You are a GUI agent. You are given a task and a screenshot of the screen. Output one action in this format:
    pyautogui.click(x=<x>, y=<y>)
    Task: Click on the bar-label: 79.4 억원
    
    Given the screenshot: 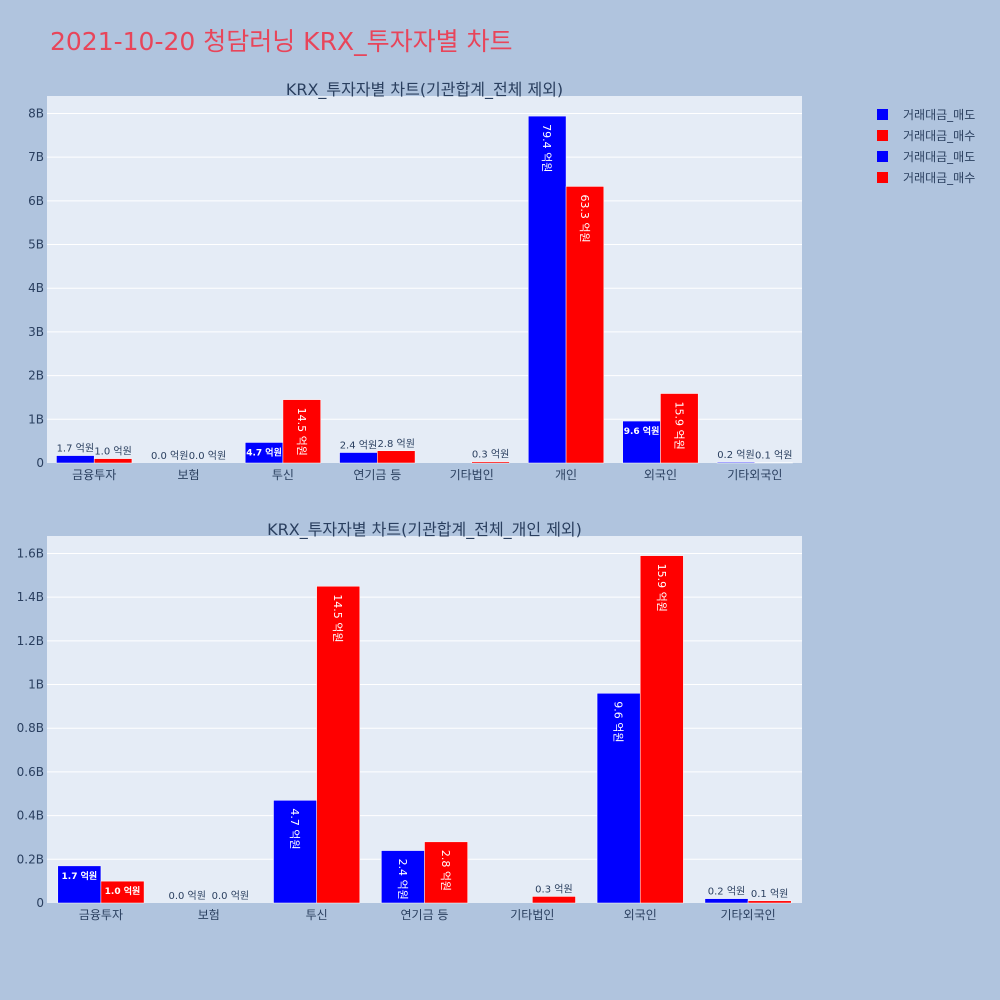 What is the action you would take?
    pyautogui.click(x=546, y=148)
    